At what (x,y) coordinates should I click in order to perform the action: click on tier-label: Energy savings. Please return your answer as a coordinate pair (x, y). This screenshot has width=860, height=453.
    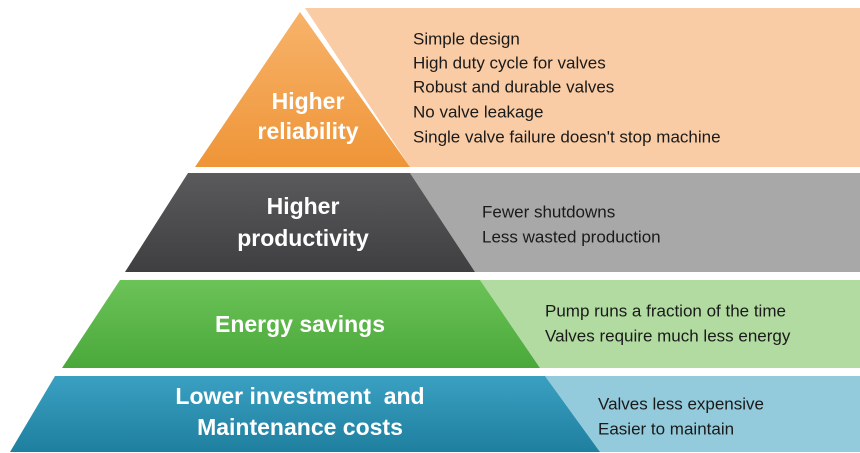
    Looking at the image, I should click on (300, 324).